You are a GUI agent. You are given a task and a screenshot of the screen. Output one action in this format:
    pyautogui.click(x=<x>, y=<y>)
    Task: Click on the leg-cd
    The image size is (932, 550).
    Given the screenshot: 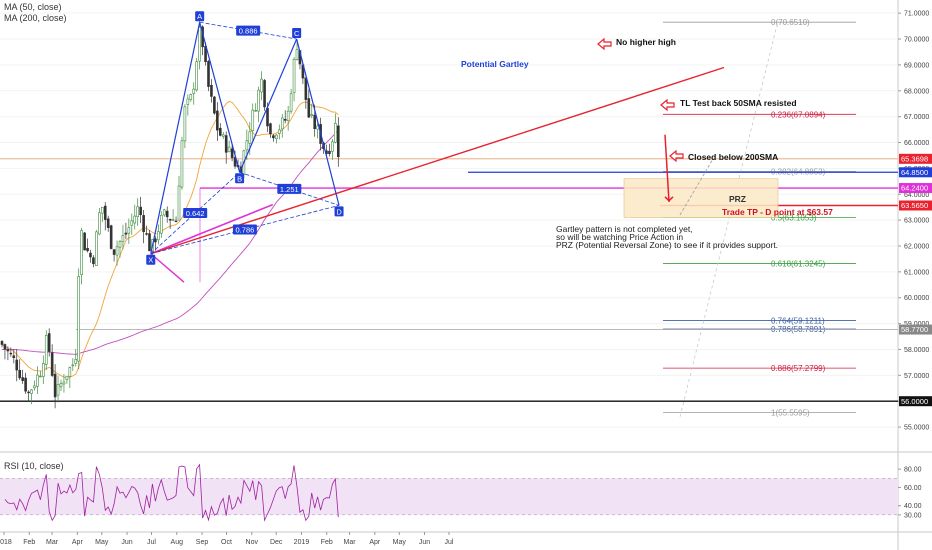 What is the action you would take?
    pyautogui.click(x=318, y=122)
    